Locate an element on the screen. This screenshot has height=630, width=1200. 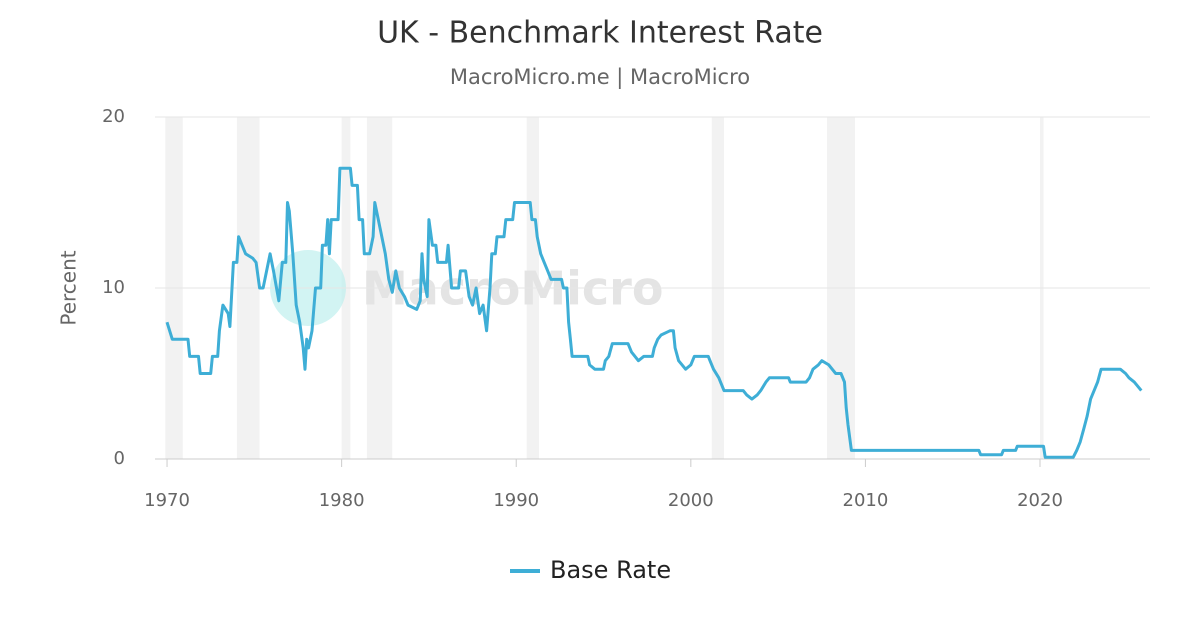
legend-label: Base Rate is located at coordinates (610, 570).